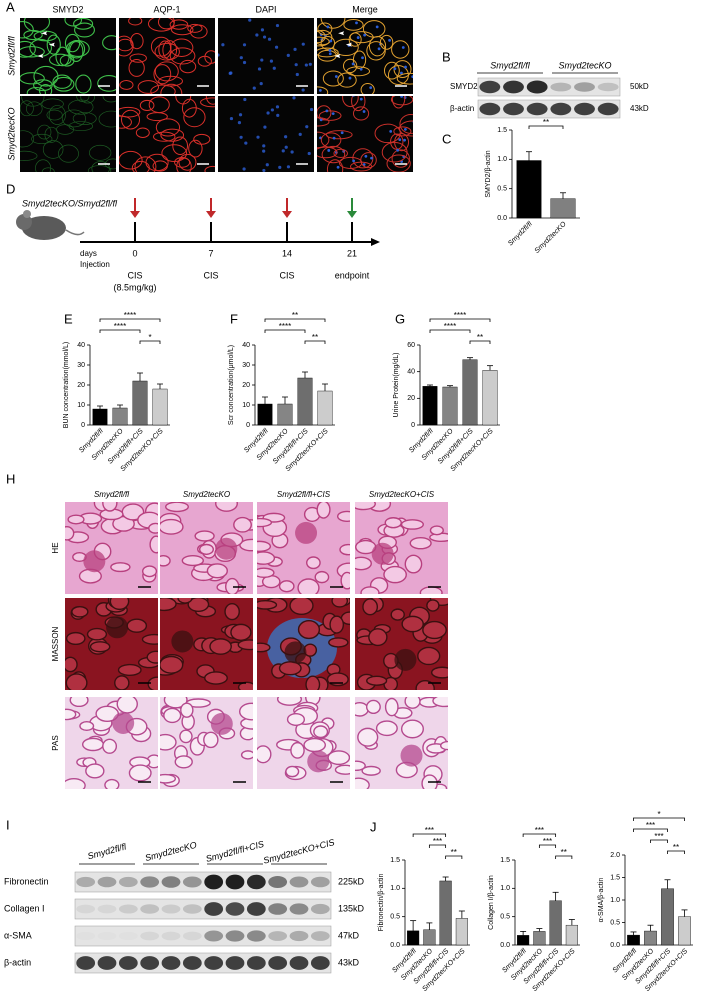 The image size is (709, 994). Describe the element at coordinates (44, 33) in the screenshot. I see `arrowhead` at that location.